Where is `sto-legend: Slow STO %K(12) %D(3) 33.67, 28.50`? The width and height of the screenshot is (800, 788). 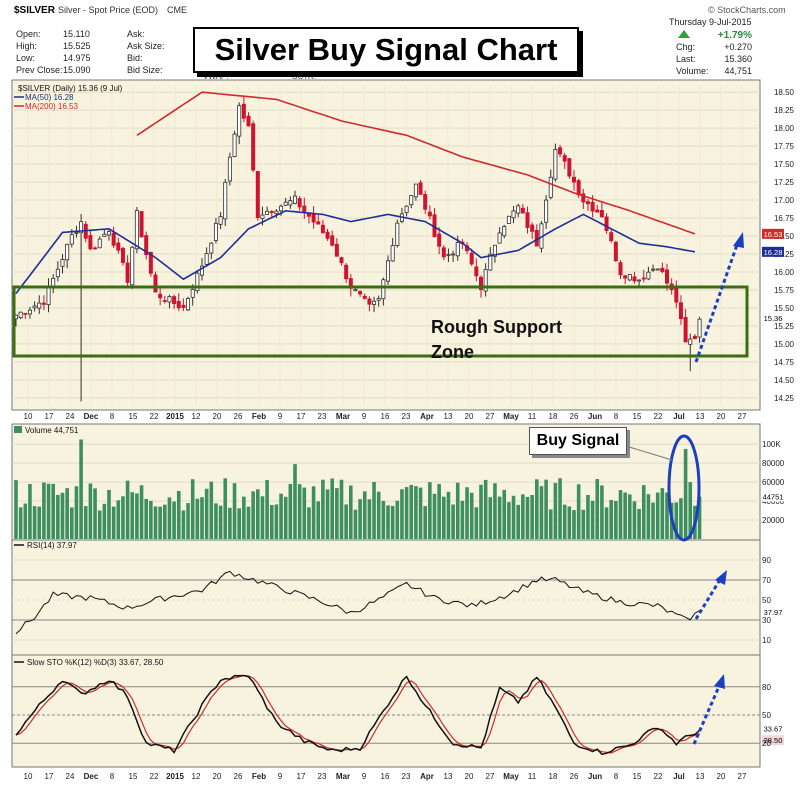 sto-legend: Slow STO %K(12) %D(3) 33.67, 28.50 is located at coordinates (95, 662).